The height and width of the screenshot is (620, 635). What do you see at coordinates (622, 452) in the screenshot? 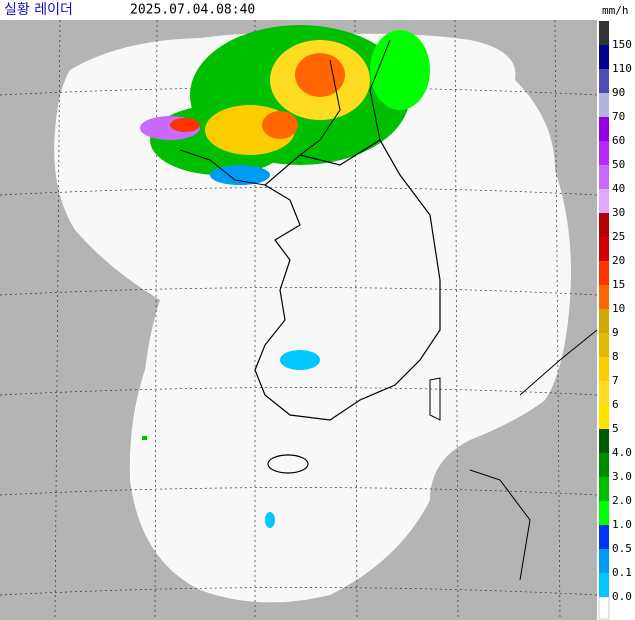
I see `legend-label: 4.0` at bounding box center [622, 452].